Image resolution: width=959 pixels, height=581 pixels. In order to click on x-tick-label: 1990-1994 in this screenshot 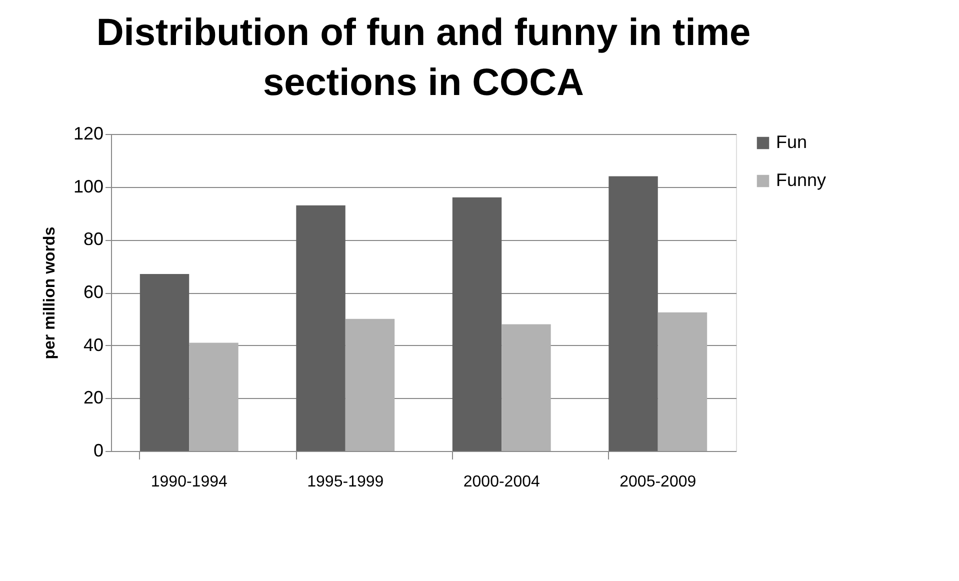, I will do `click(189, 482)`.